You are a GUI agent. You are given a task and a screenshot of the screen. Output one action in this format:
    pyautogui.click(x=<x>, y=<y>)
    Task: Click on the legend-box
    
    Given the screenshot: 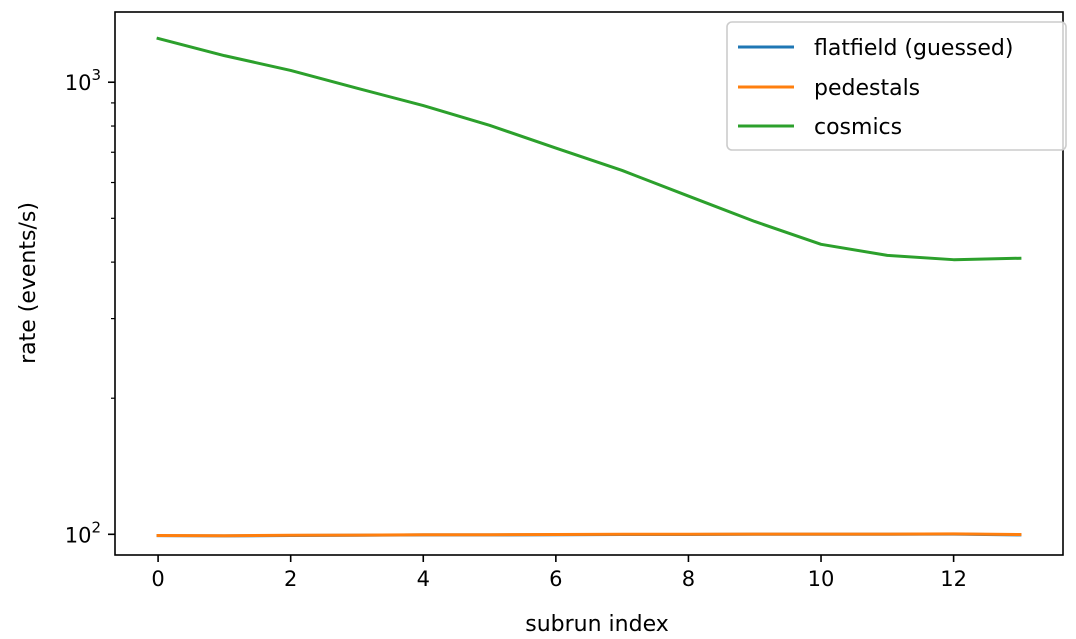 What is the action you would take?
    pyautogui.click(x=896, y=86)
    